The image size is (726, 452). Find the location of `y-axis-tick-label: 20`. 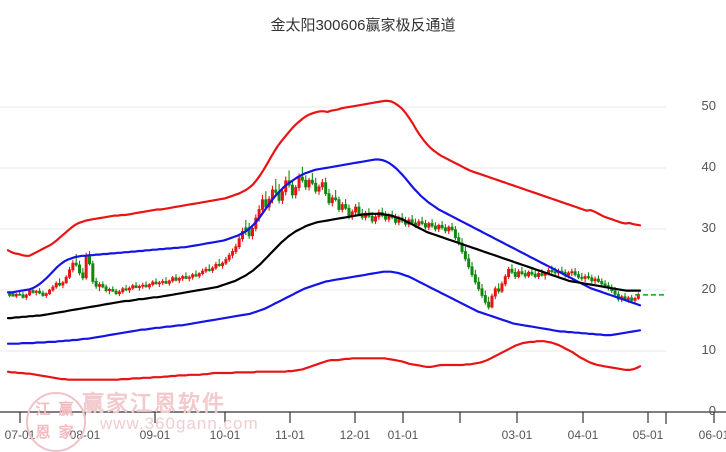

y-axis-tick-label: 20 is located at coordinates (708, 288).